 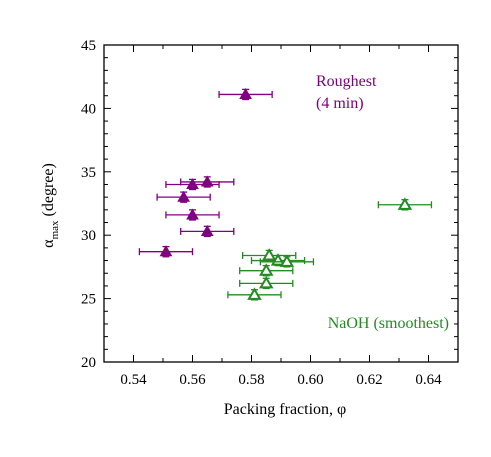 What do you see at coordinates (55, 229) in the screenshot?
I see `y-axis-label-subscript: max` at bounding box center [55, 229].